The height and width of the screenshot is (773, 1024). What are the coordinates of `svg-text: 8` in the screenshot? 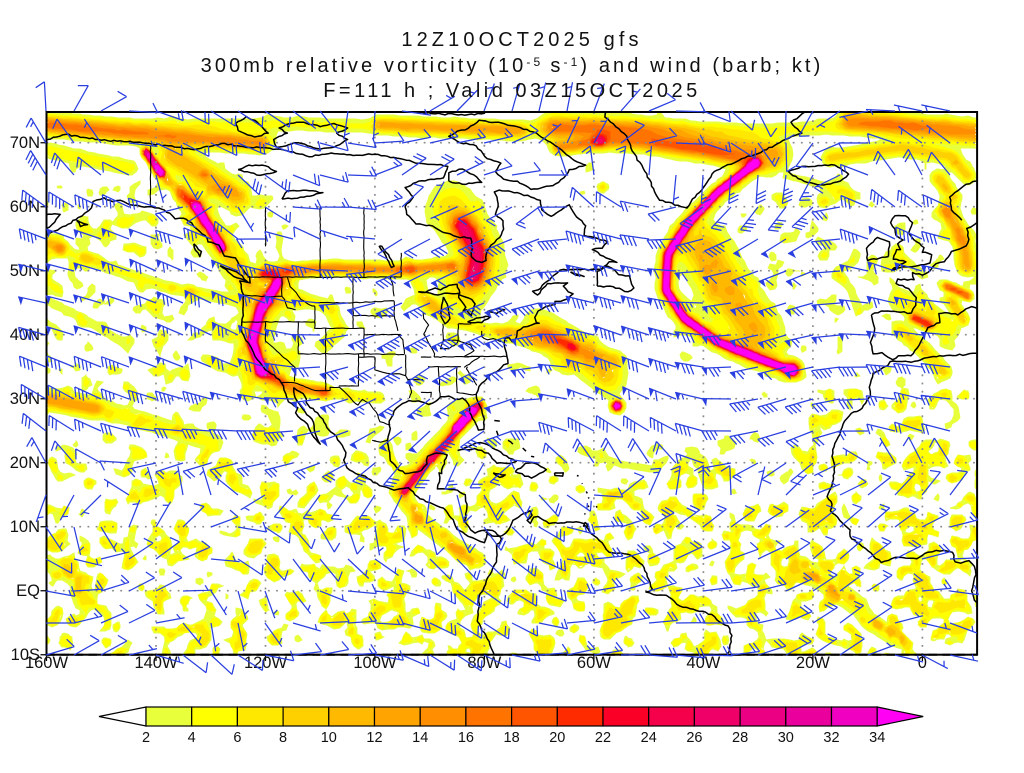 It's located at (283, 738).